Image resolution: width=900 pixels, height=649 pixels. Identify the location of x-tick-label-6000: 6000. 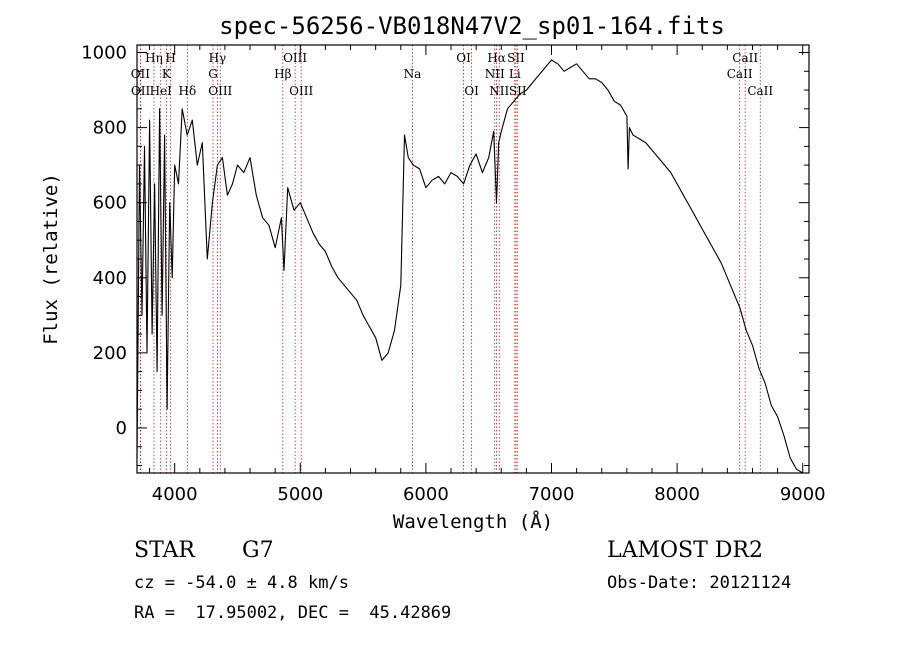
(426, 494).